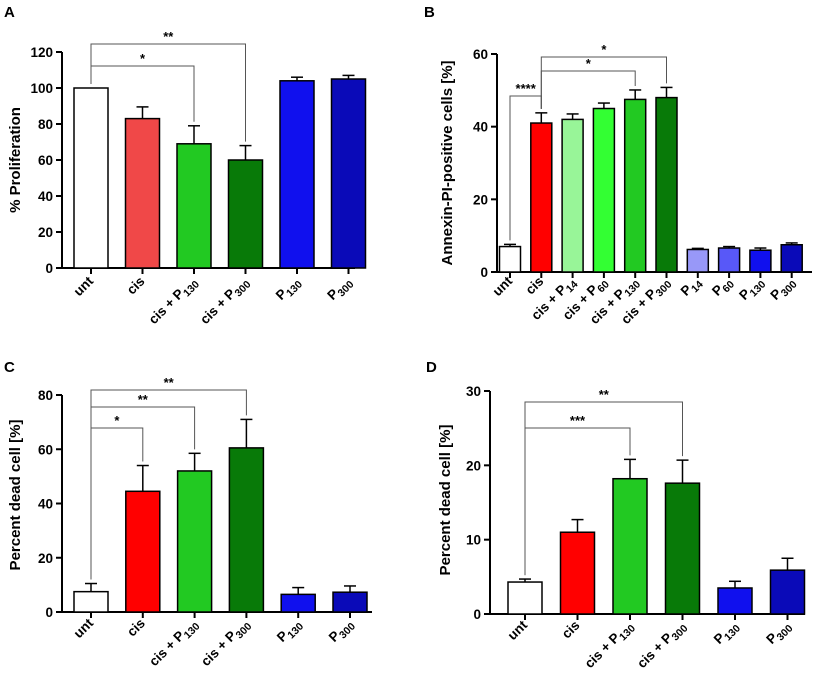 The width and height of the screenshot is (829, 682). What do you see at coordinates (174, 643) in the screenshot?
I see `category-label-c: cis + P130` at bounding box center [174, 643].